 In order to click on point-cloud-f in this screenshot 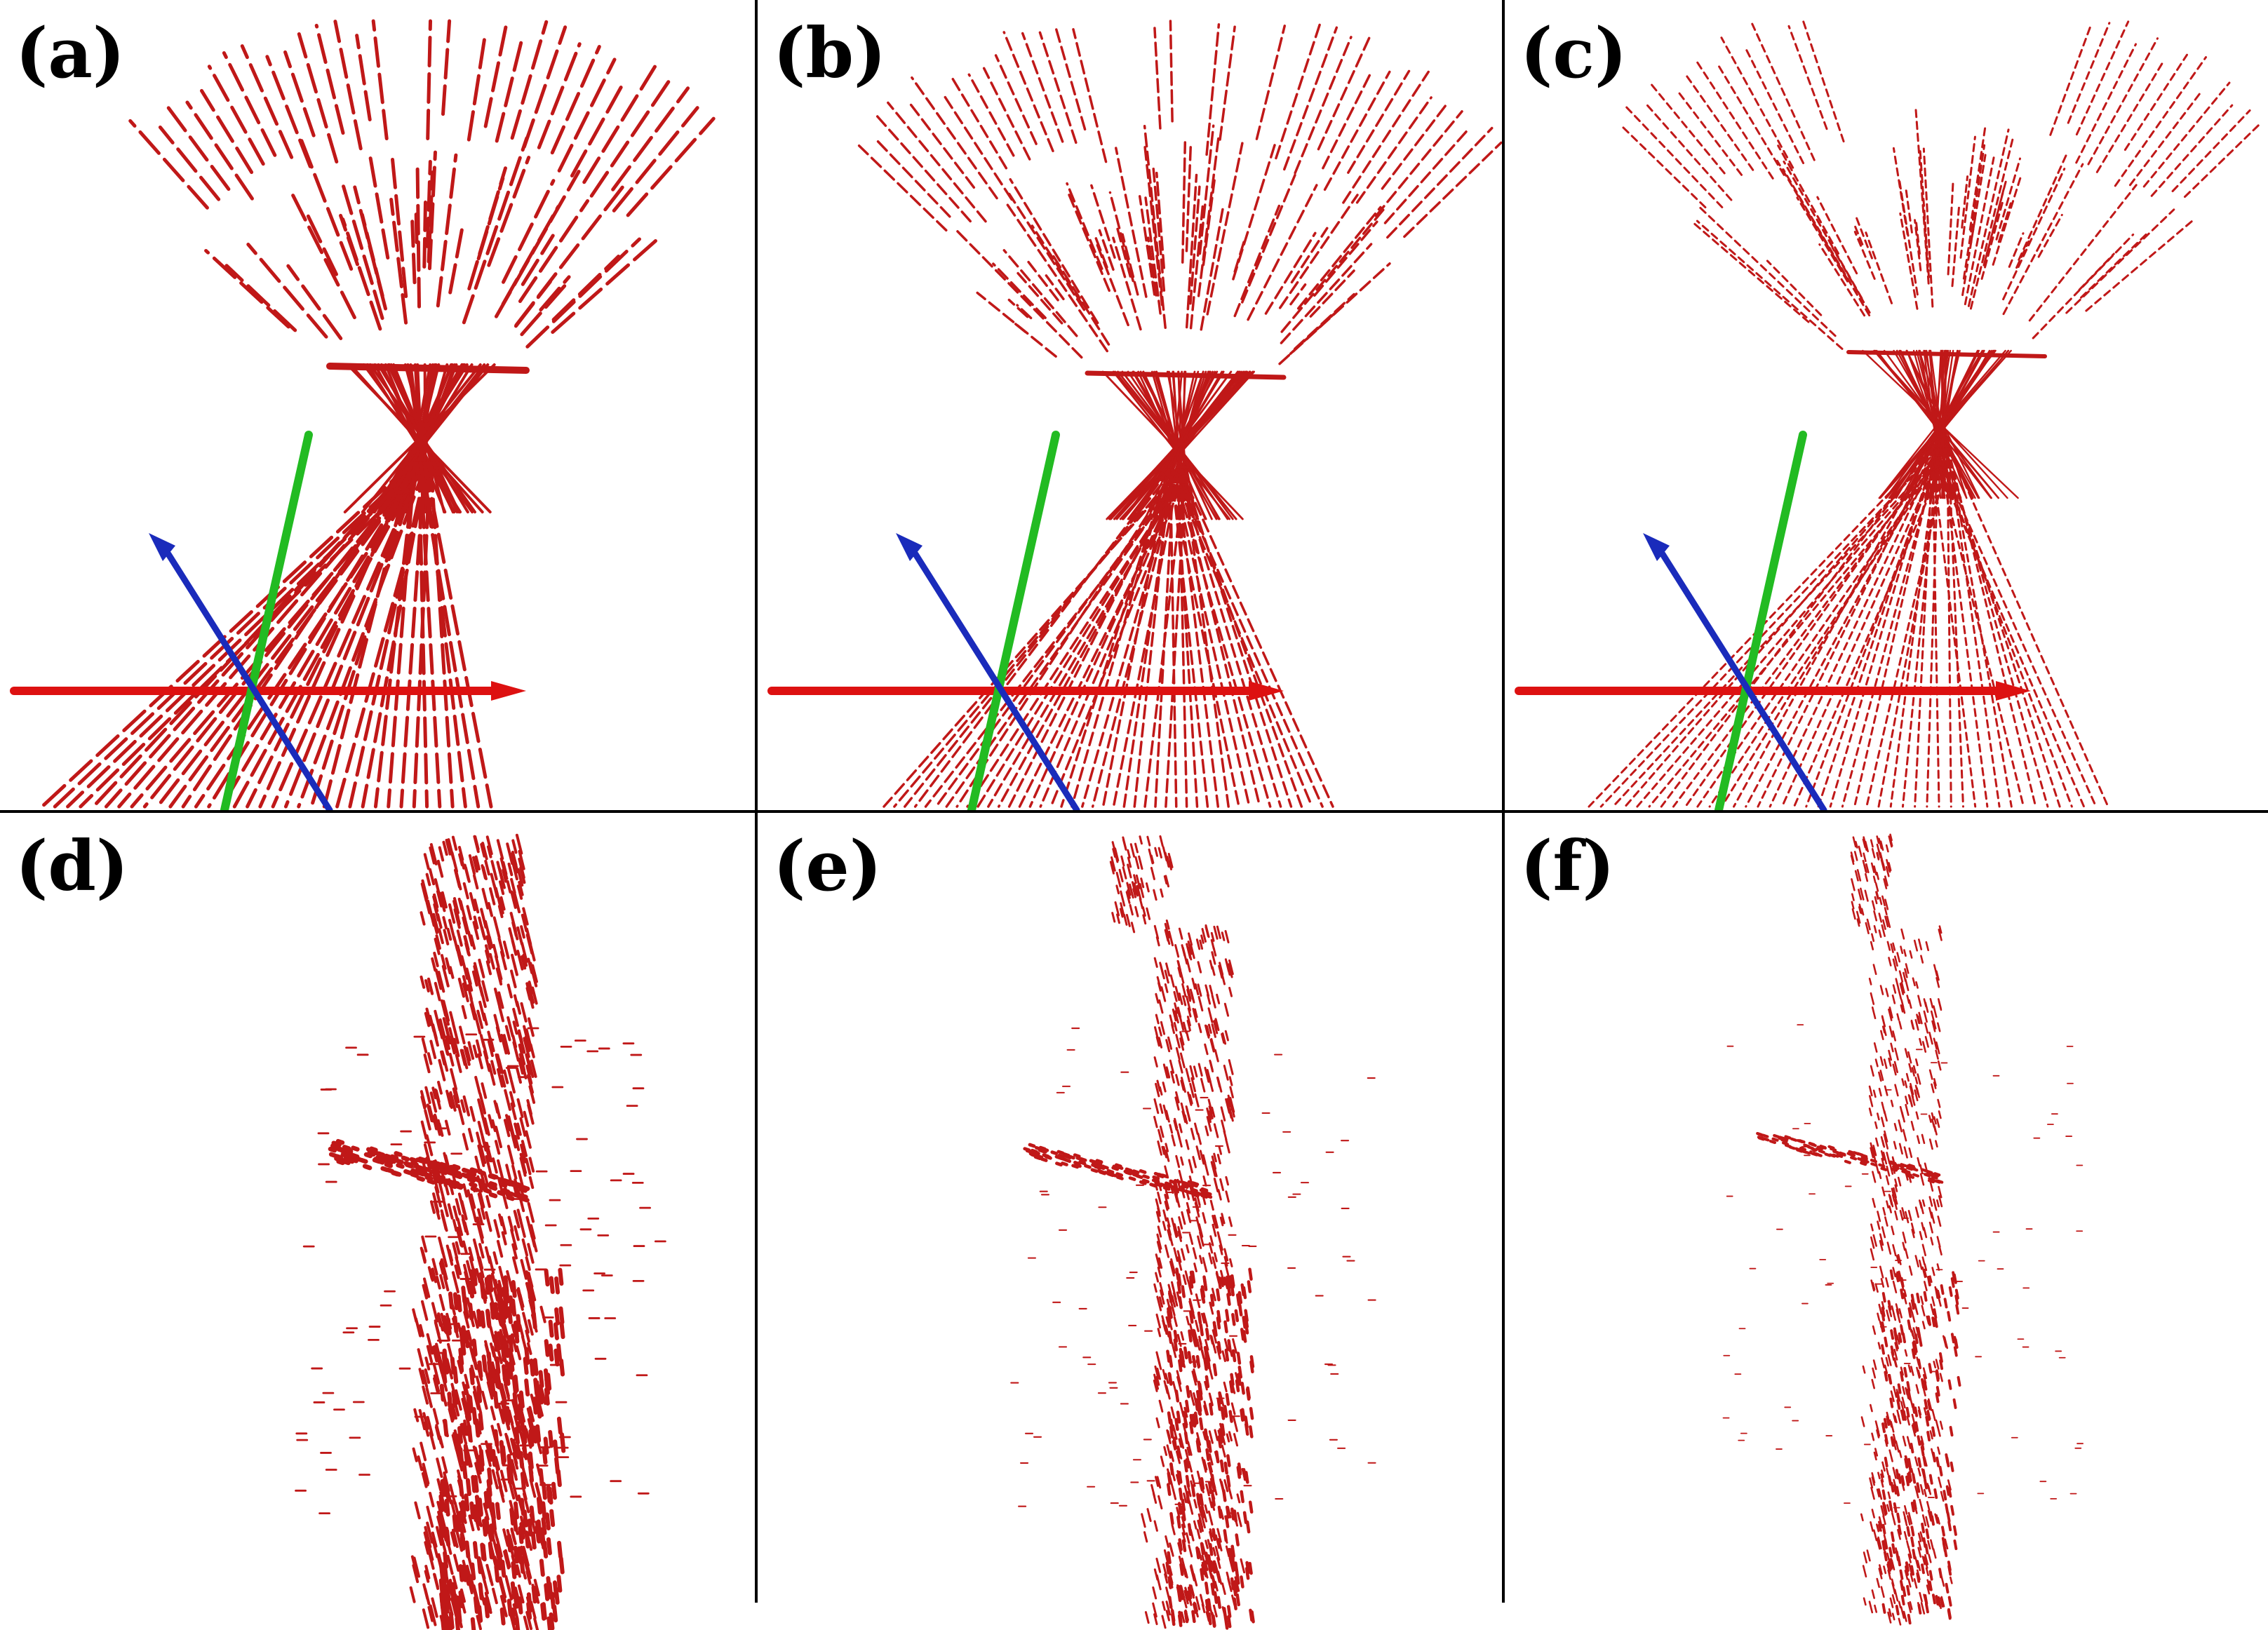, I will do `click(1903, 1229)`.